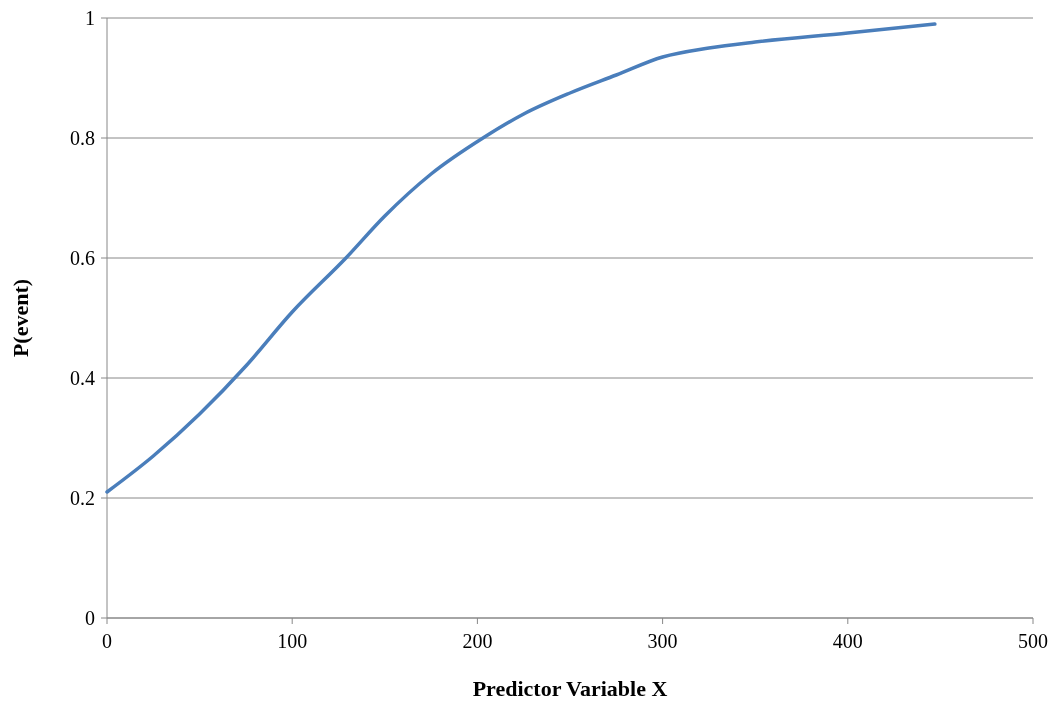  Describe the element at coordinates (847, 641) in the screenshot. I see `x-tick-label: 400` at that location.